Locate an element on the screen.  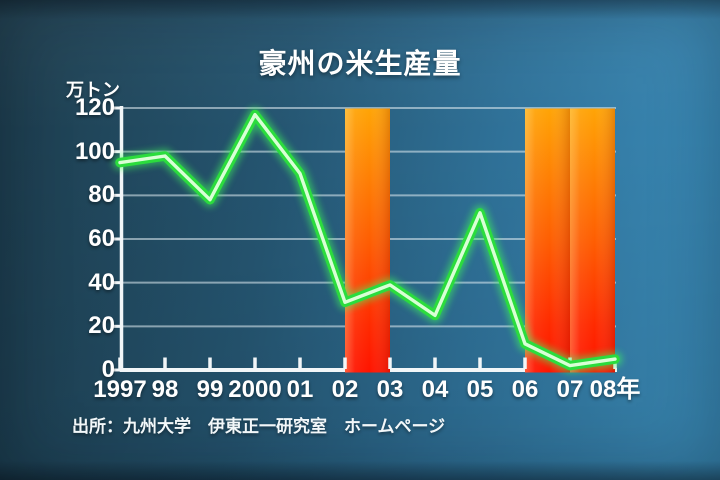
source-note: 出所：九州大学 伊東正一研究室 ホームページ is located at coordinates (259, 426).